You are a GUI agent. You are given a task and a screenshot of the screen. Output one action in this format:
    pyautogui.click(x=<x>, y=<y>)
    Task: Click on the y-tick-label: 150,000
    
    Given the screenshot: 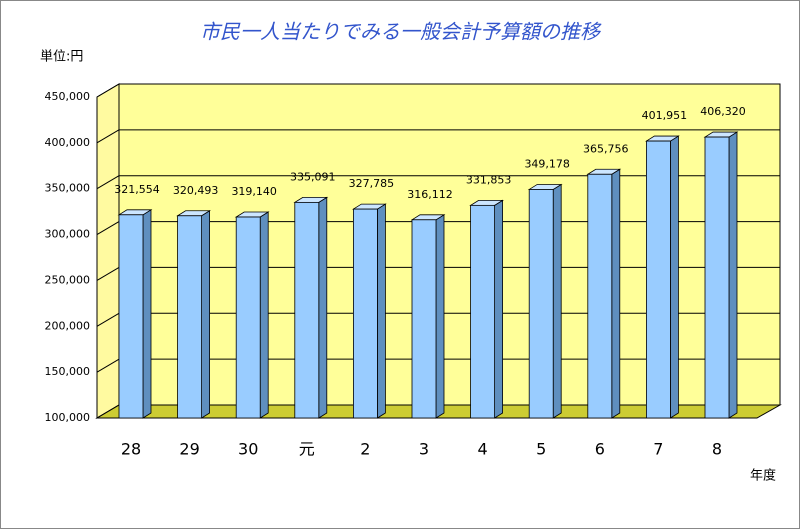 What is the action you would take?
    pyautogui.click(x=68, y=371)
    